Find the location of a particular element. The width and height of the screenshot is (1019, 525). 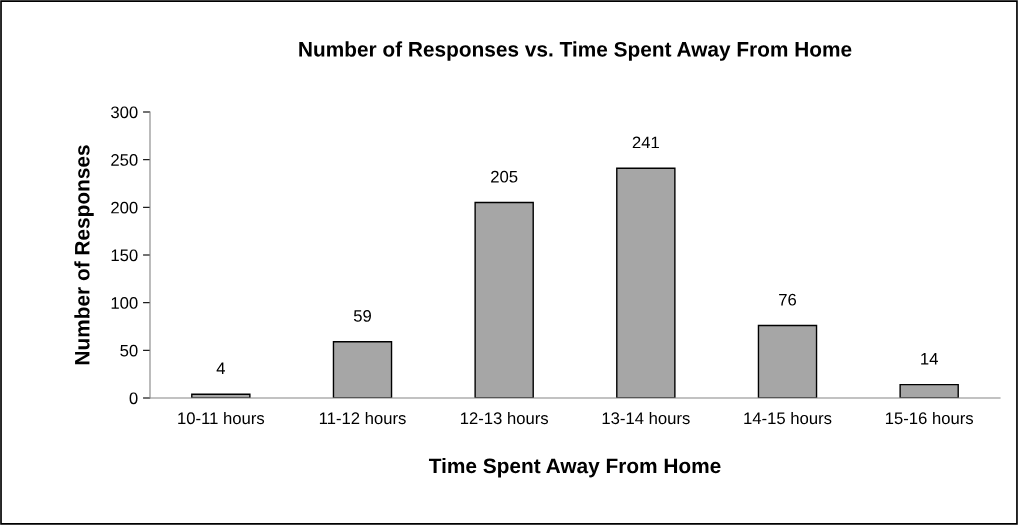

data-label: 4 is located at coordinates (220, 368).